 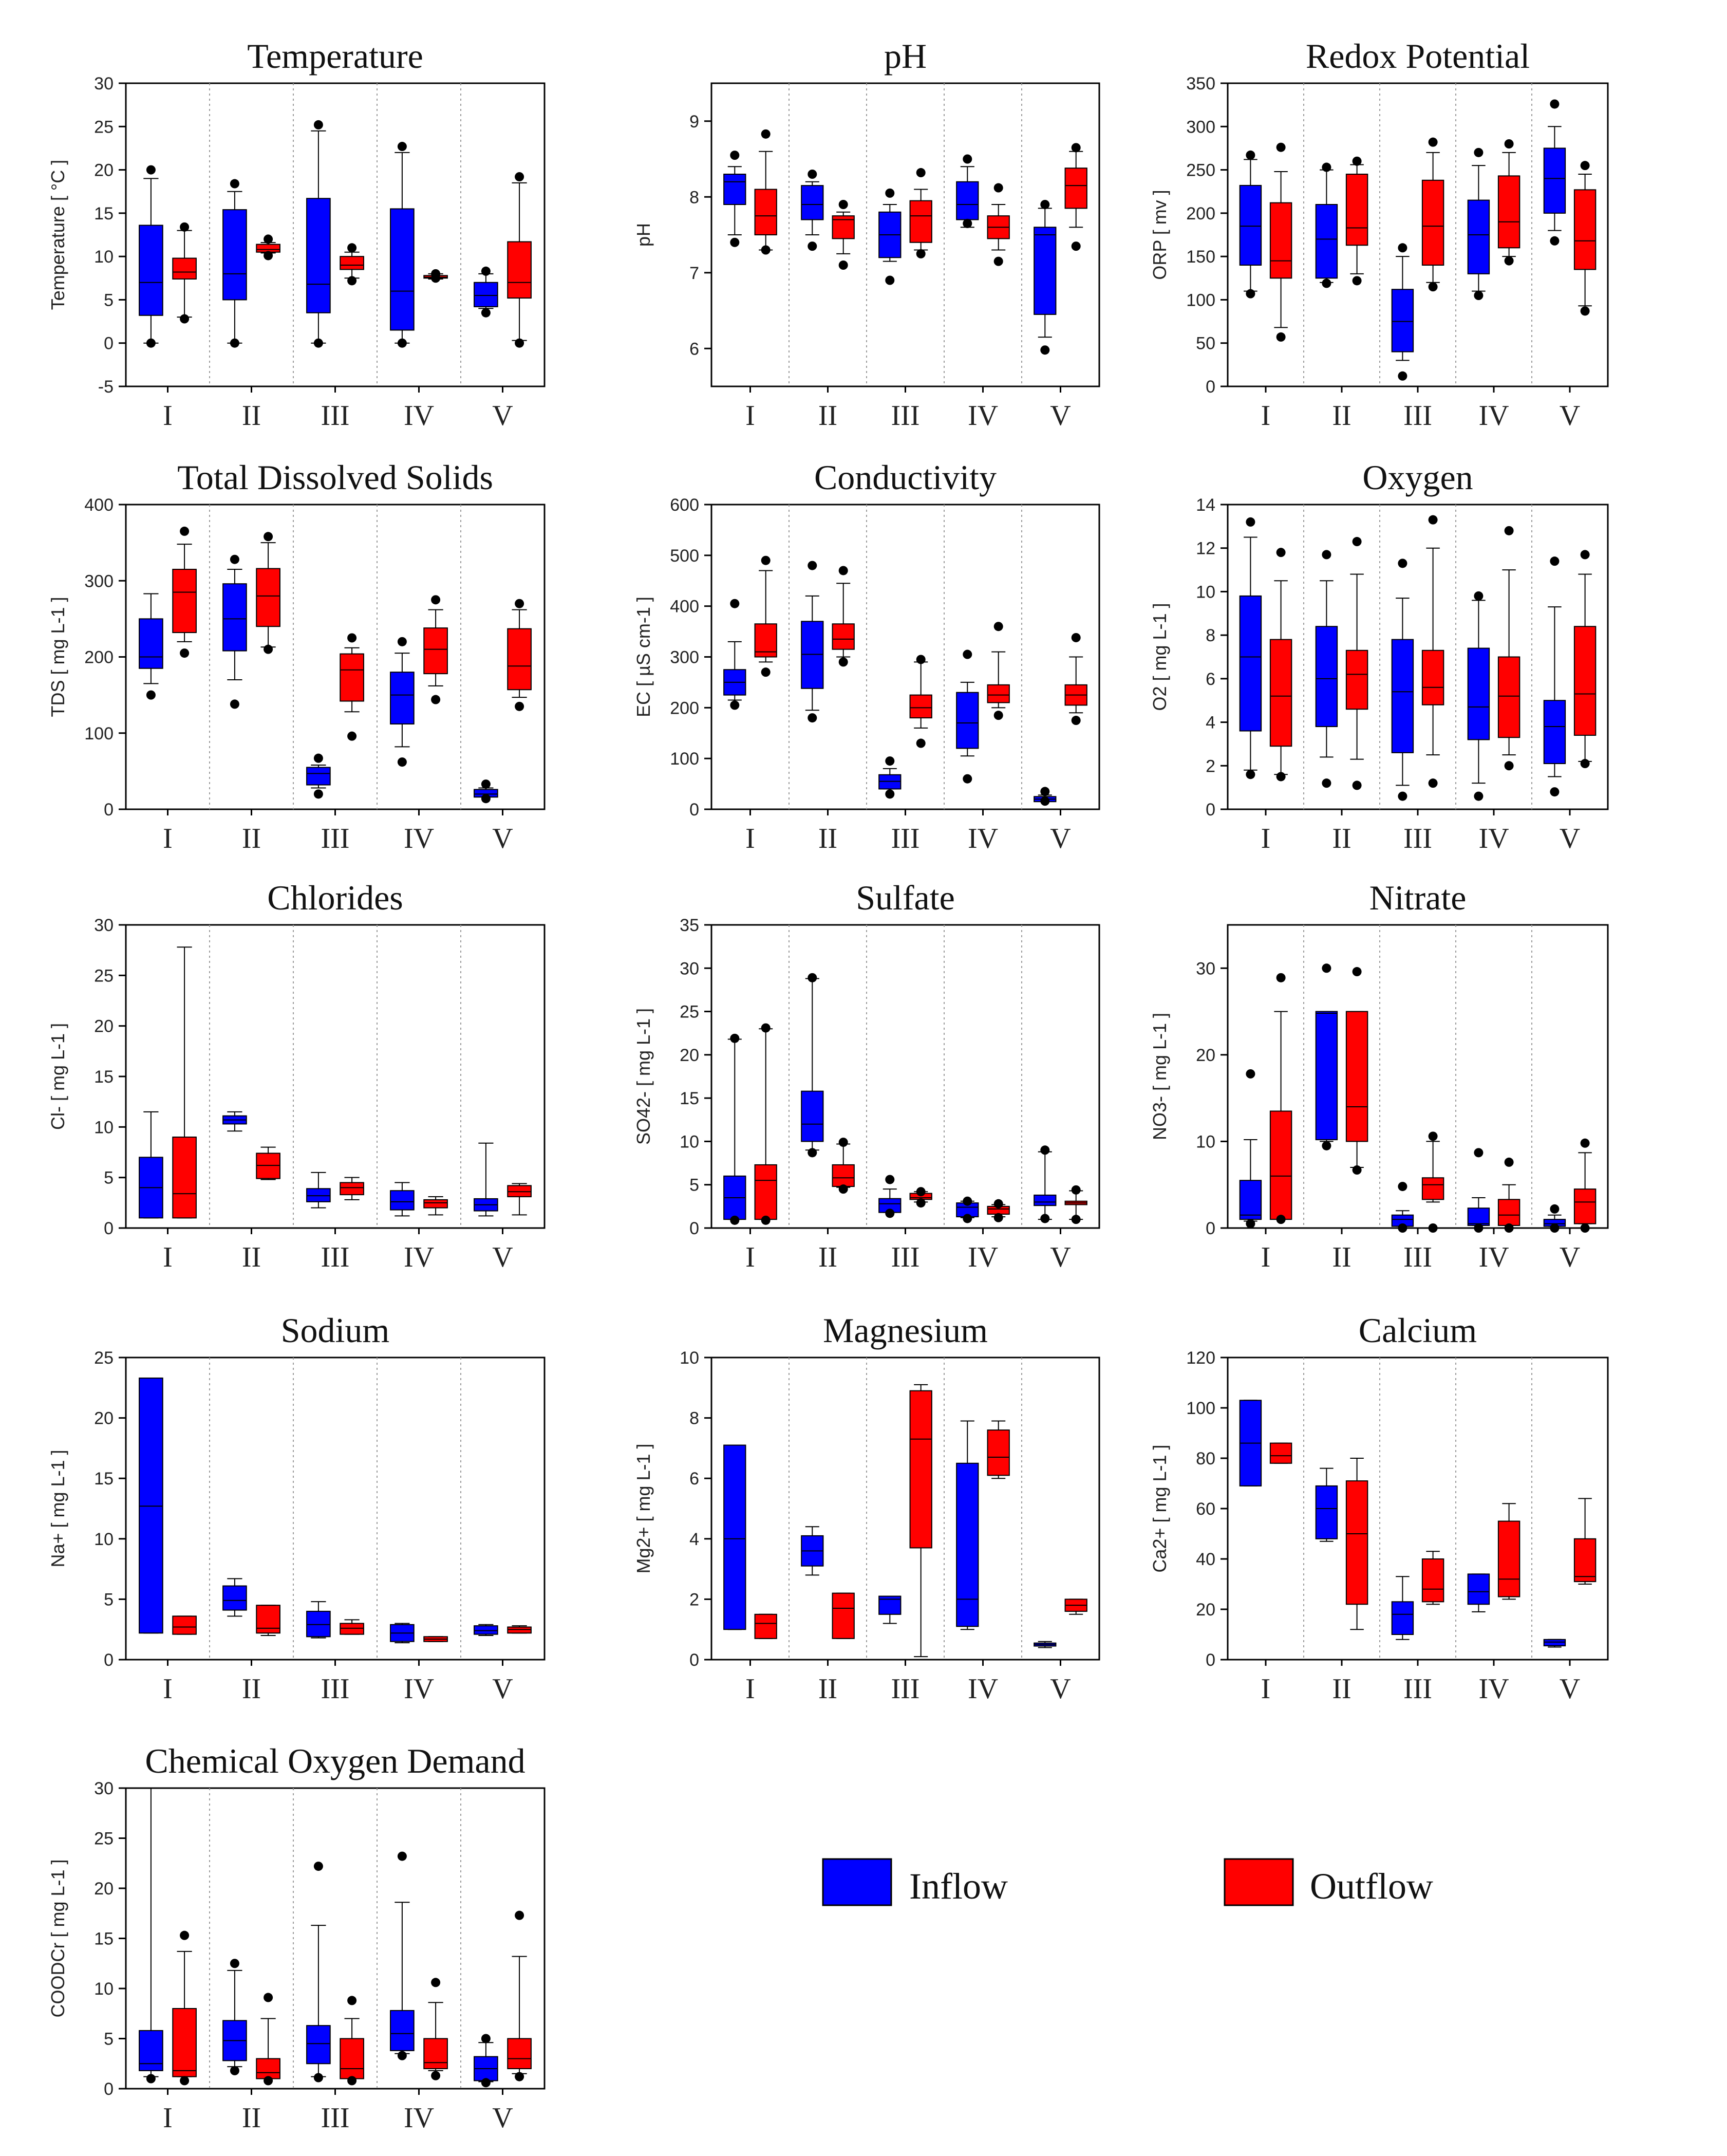 I want to click on y-tick-label: 12, so click(x=1205, y=549).